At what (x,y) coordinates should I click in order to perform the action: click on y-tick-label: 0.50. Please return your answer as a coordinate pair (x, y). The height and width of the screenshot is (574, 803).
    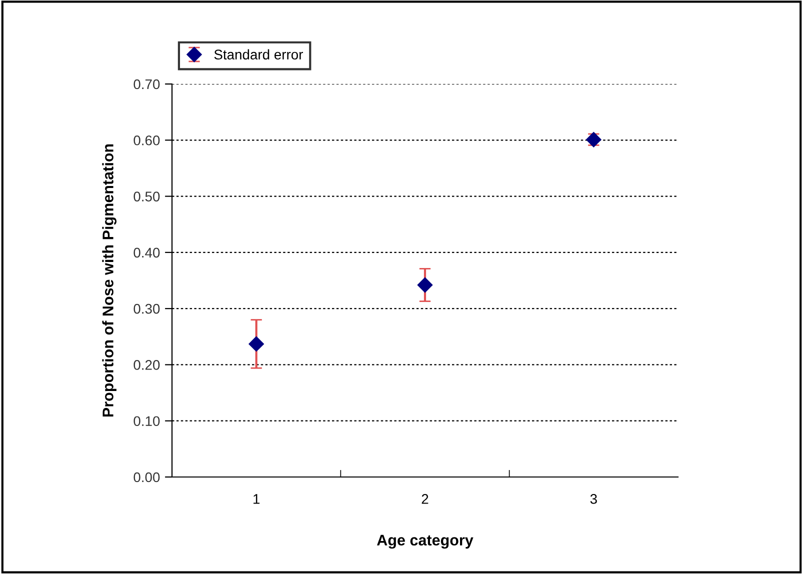
    Looking at the image, I should click on (147, 197).